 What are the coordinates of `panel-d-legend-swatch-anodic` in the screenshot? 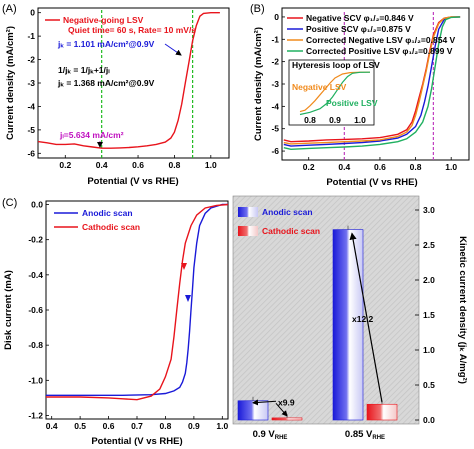 It's located at (248, 212).